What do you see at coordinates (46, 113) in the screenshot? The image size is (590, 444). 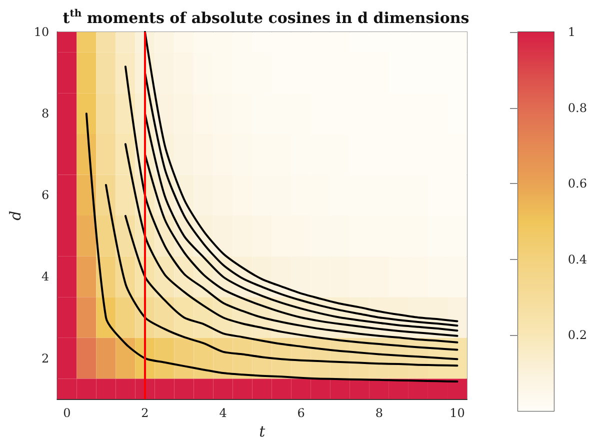 I see `y-tick-label: 8` at bounding box center [46, 113].